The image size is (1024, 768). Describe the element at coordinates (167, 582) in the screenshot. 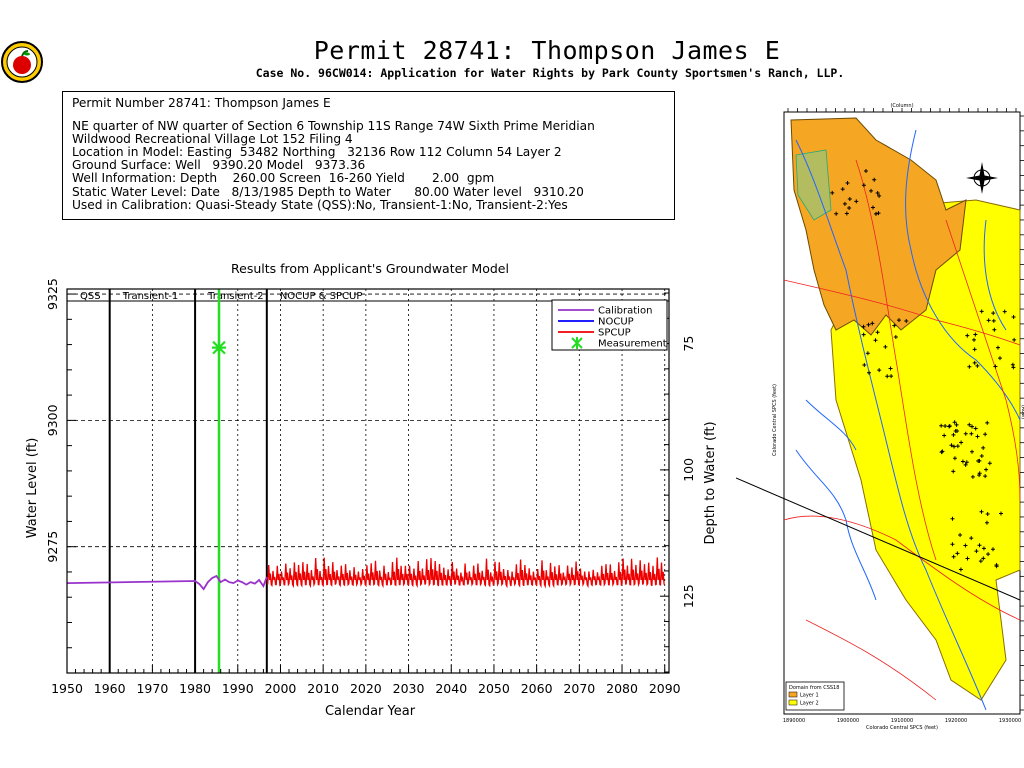

I see `calibration-line` at that location.